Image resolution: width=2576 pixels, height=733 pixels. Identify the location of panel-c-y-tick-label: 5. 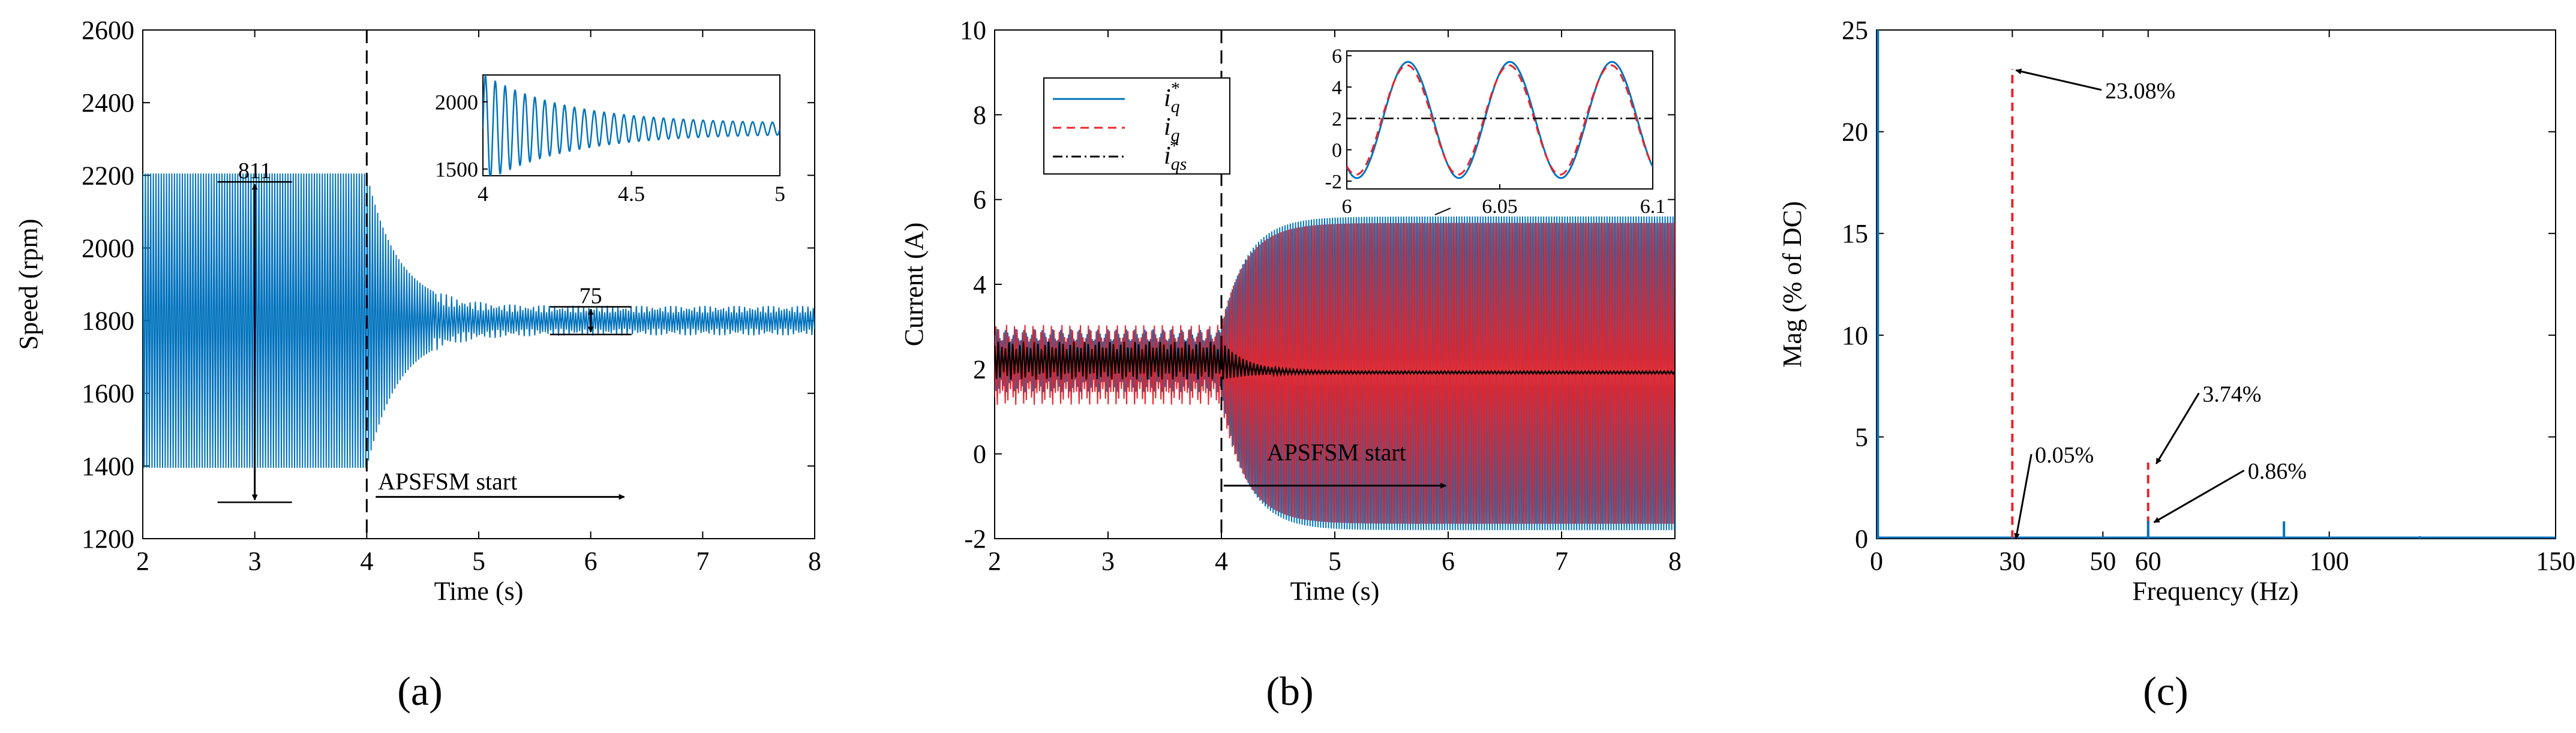
(1861, 437).